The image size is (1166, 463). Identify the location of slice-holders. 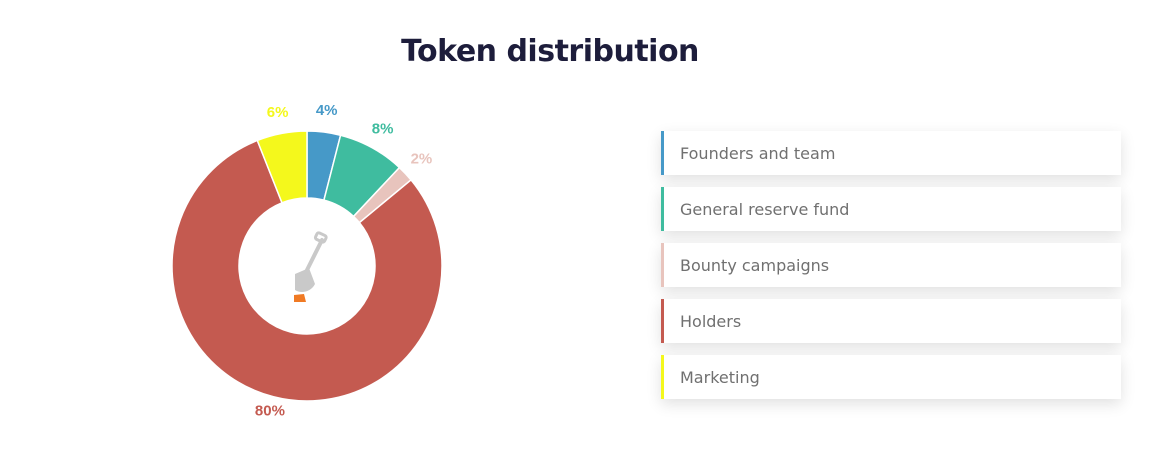
(307, 270).